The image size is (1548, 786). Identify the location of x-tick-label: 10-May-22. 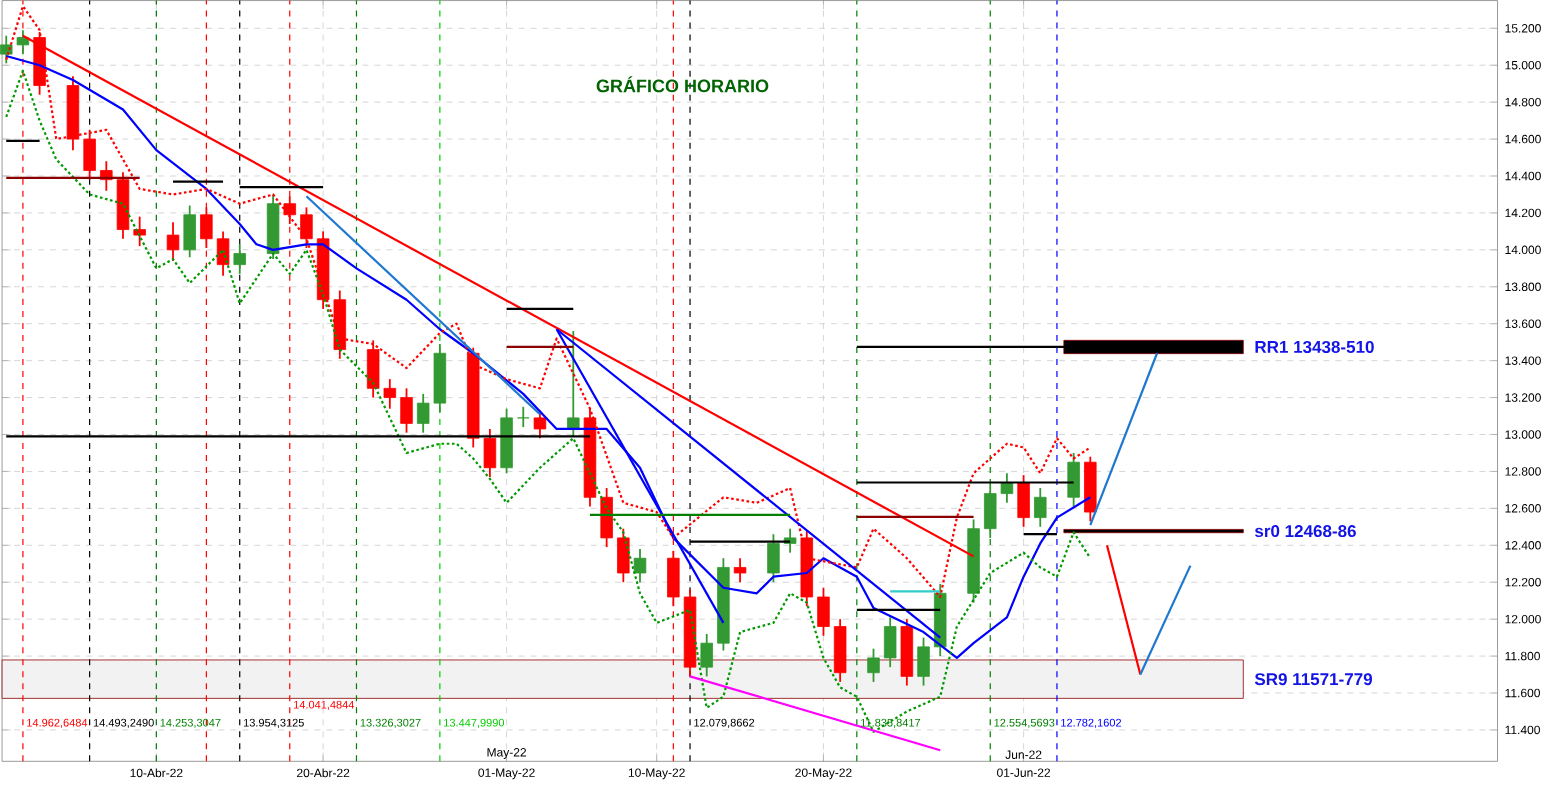
(656, 774).